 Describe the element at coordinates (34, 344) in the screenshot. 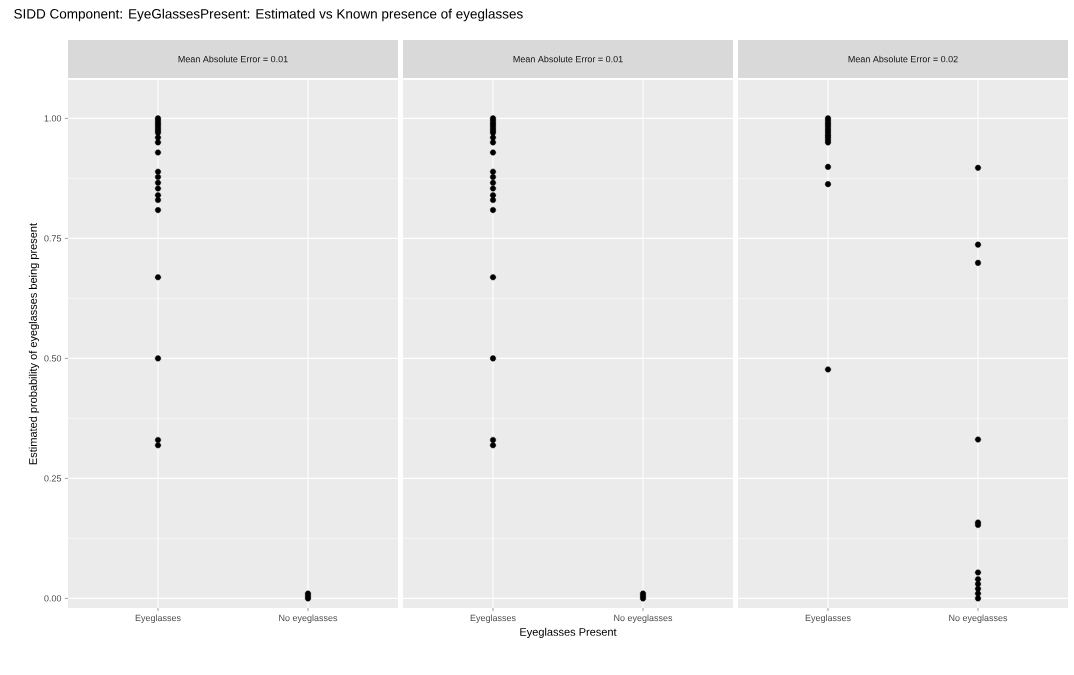

I see `y-axis-title: Estimated probability of eyeglasses being present` at that location.